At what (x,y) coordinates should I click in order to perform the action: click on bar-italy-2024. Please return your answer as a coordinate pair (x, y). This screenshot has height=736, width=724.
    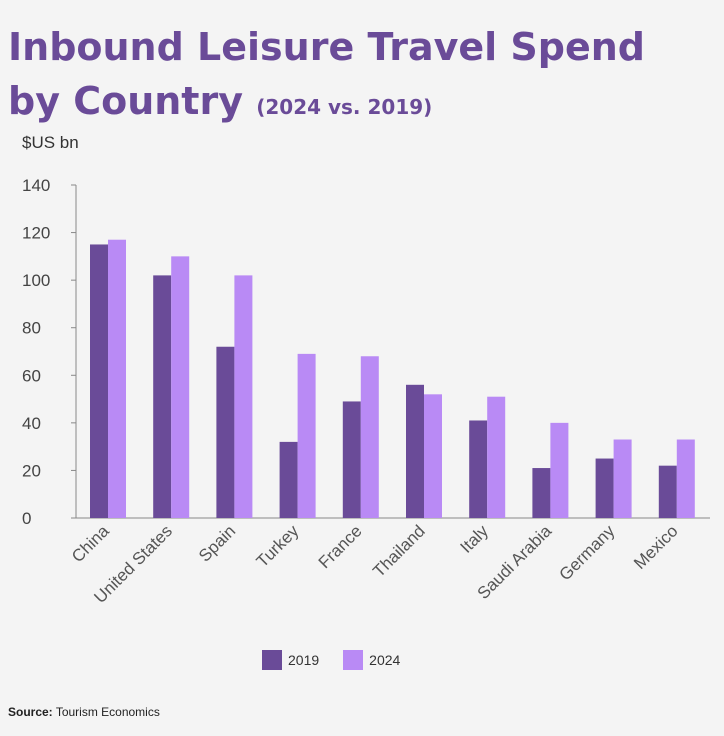
    Looking at the image, I should click on (496, 457).